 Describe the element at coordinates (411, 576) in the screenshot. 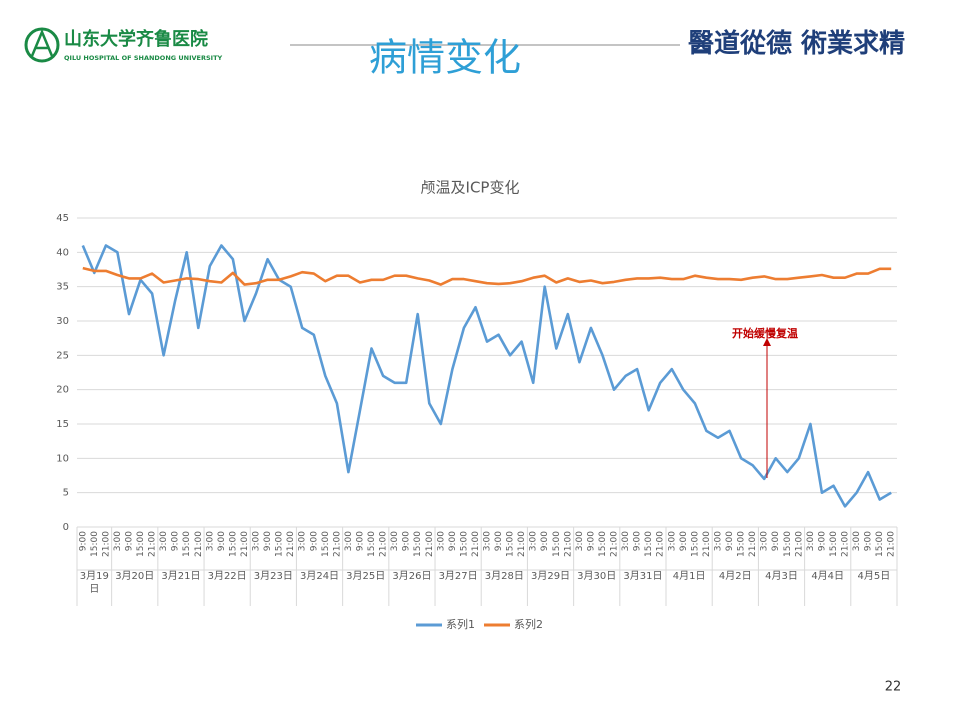

I see `date-cell: 3月26日` at that location.